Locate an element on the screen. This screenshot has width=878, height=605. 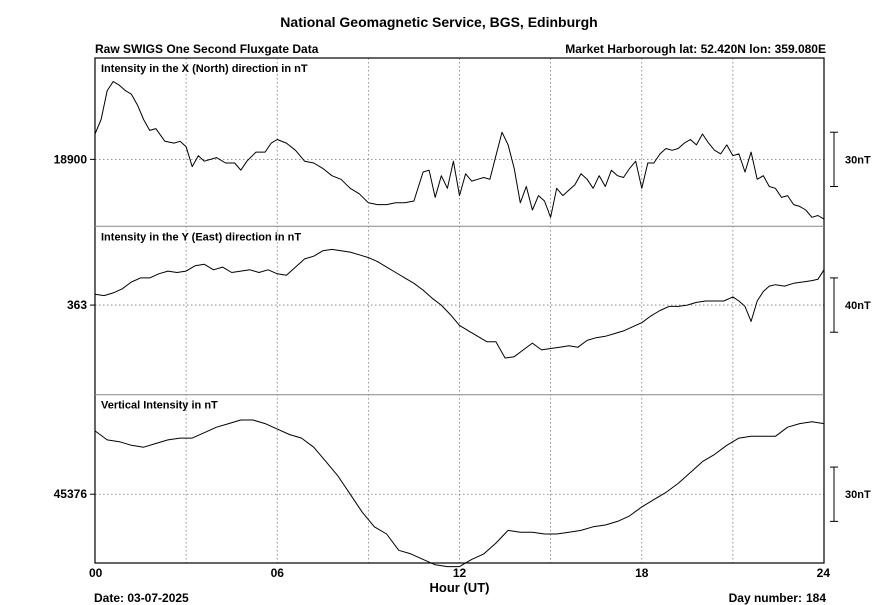
x-tick-label: 18 is located at coordinates (642, 573).